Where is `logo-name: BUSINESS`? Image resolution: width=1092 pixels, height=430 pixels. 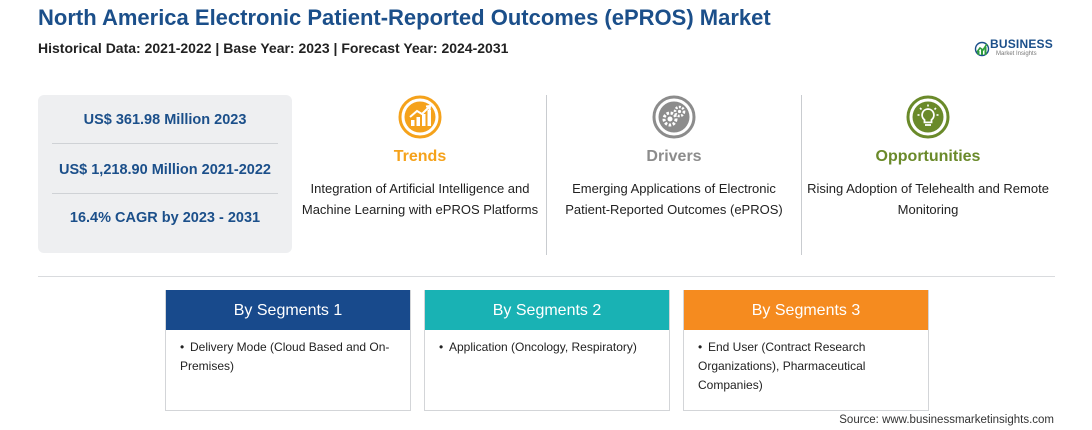
logo-name: BUSINESS is located at coordinates (1021, 44).